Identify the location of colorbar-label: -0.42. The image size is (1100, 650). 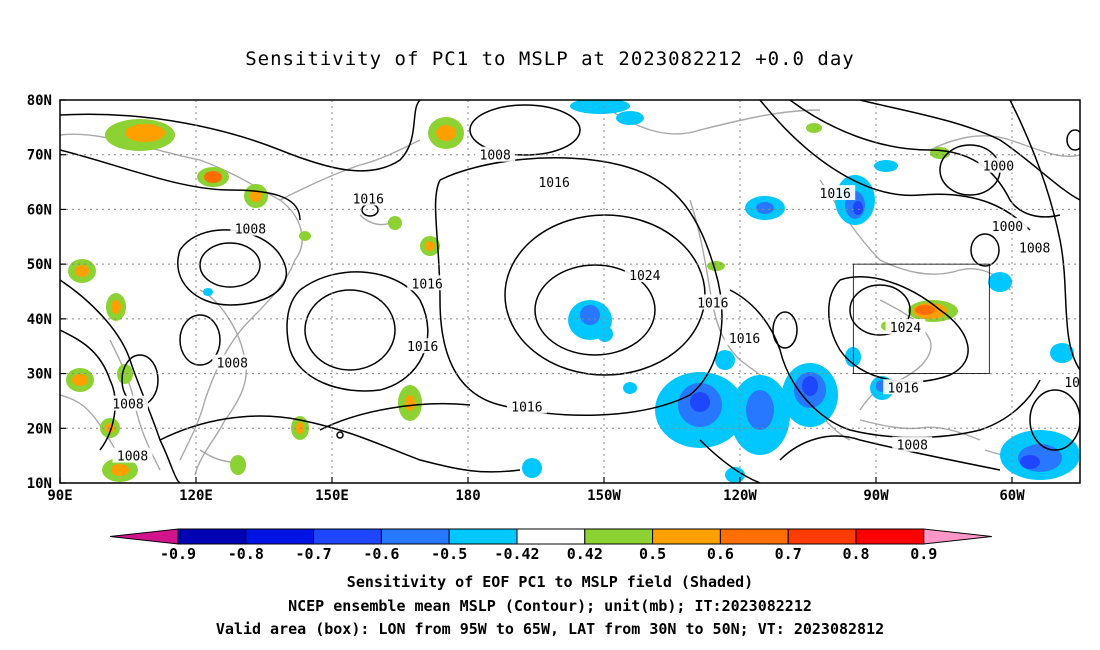
(516, 554).